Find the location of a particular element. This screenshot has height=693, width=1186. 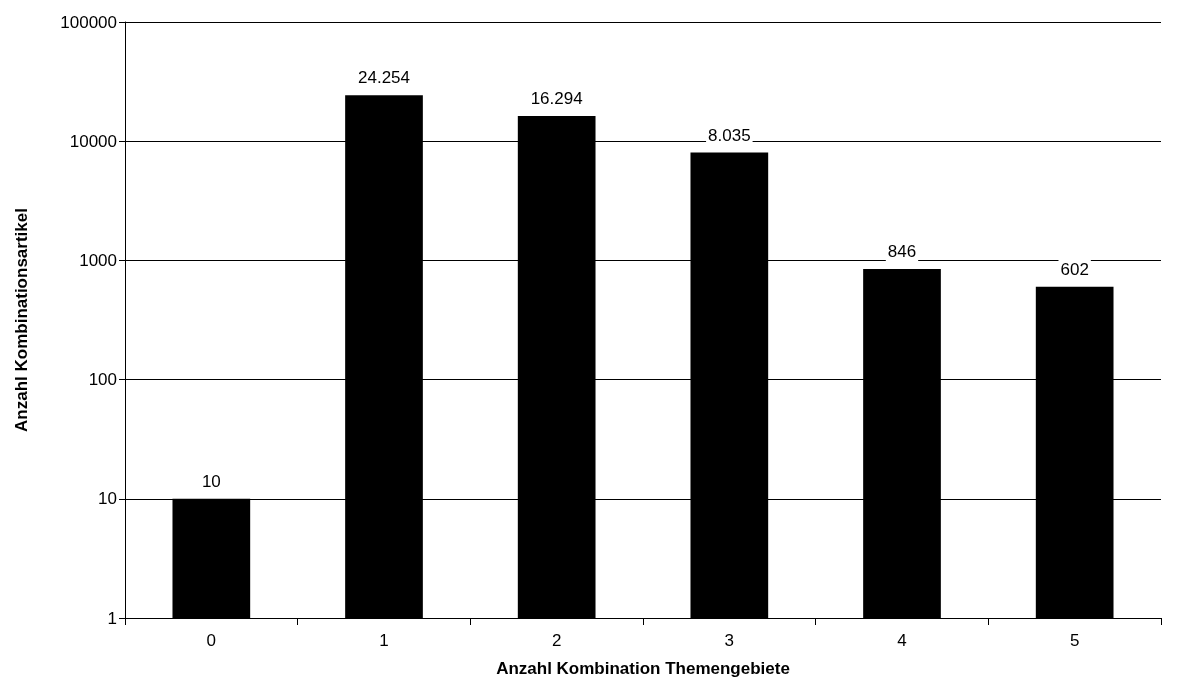

data-label: 8.035 is located at coordinates (729, 135).